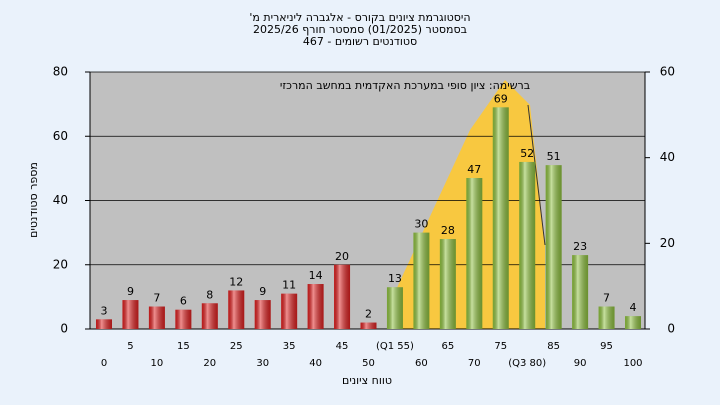  Describe the element at coordinates (500, 346) in the screenshot. I see `x-tick-label: 75` at that location.